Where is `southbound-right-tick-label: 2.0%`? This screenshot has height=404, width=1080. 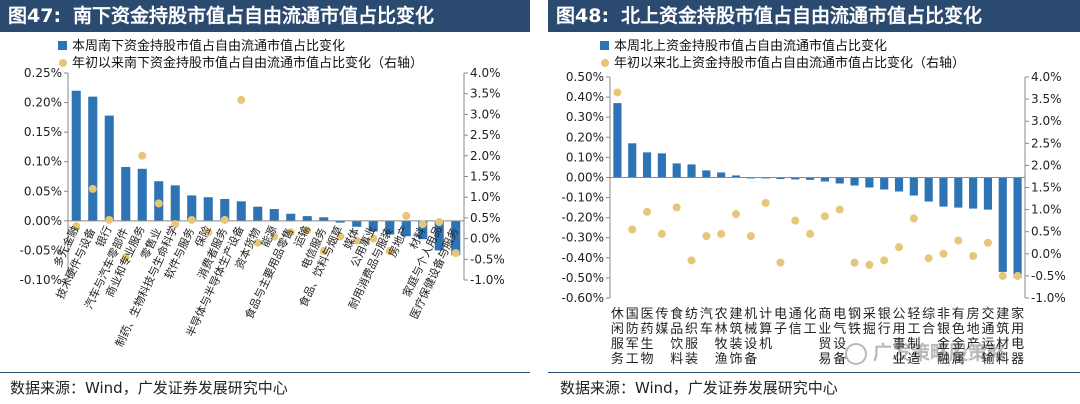
southbound-right-tick-label: 2.0% is located at coordinates (485, 156).